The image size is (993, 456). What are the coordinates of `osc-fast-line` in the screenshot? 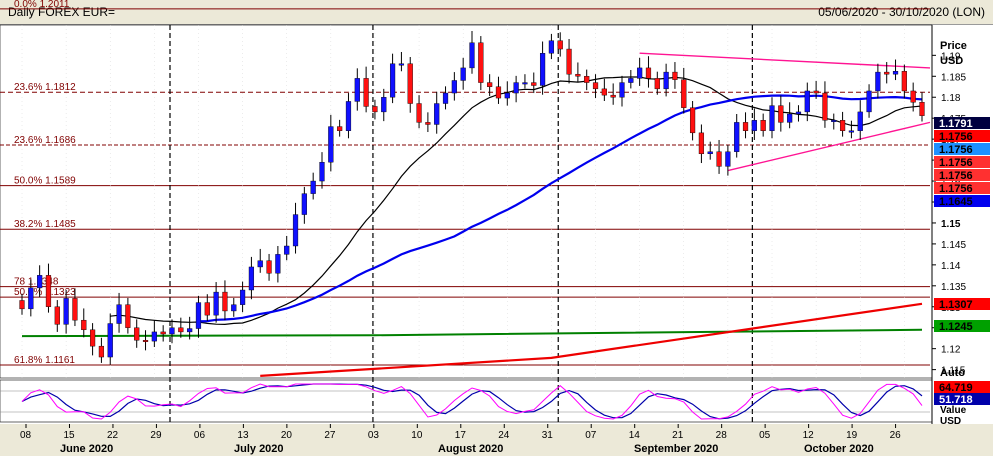 It's located at (472, 401).